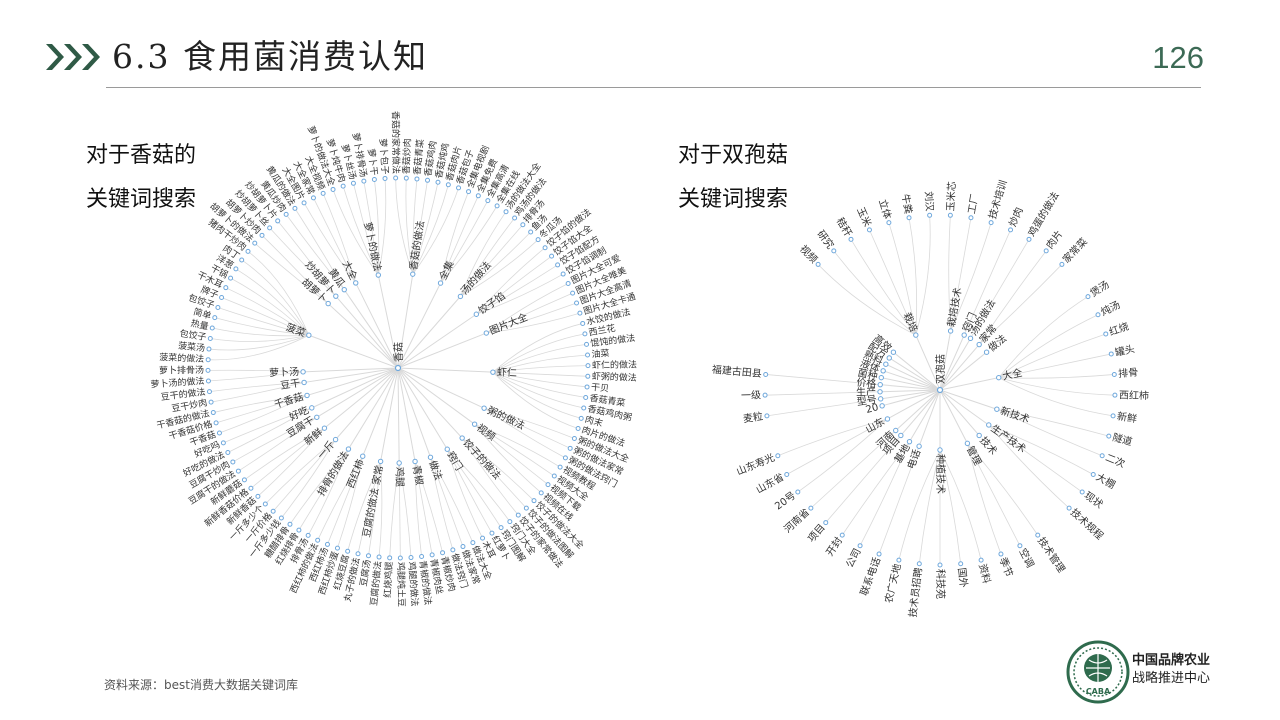  Describe the element at coordinates (507, 372) in the screenshot. I see `branch-label: 虾仁` at that location.